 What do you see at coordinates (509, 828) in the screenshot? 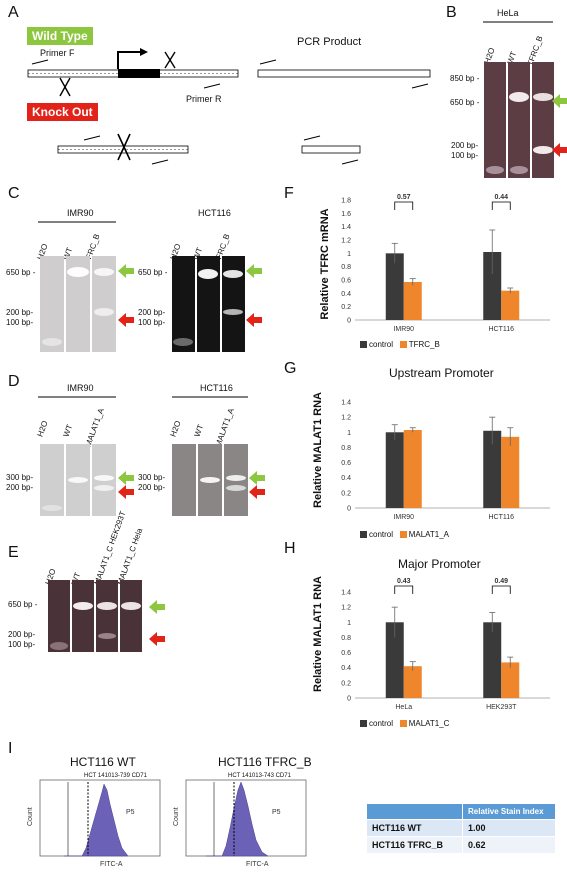
I see `table-cell: 1.00` at bounding box center [509, 828].